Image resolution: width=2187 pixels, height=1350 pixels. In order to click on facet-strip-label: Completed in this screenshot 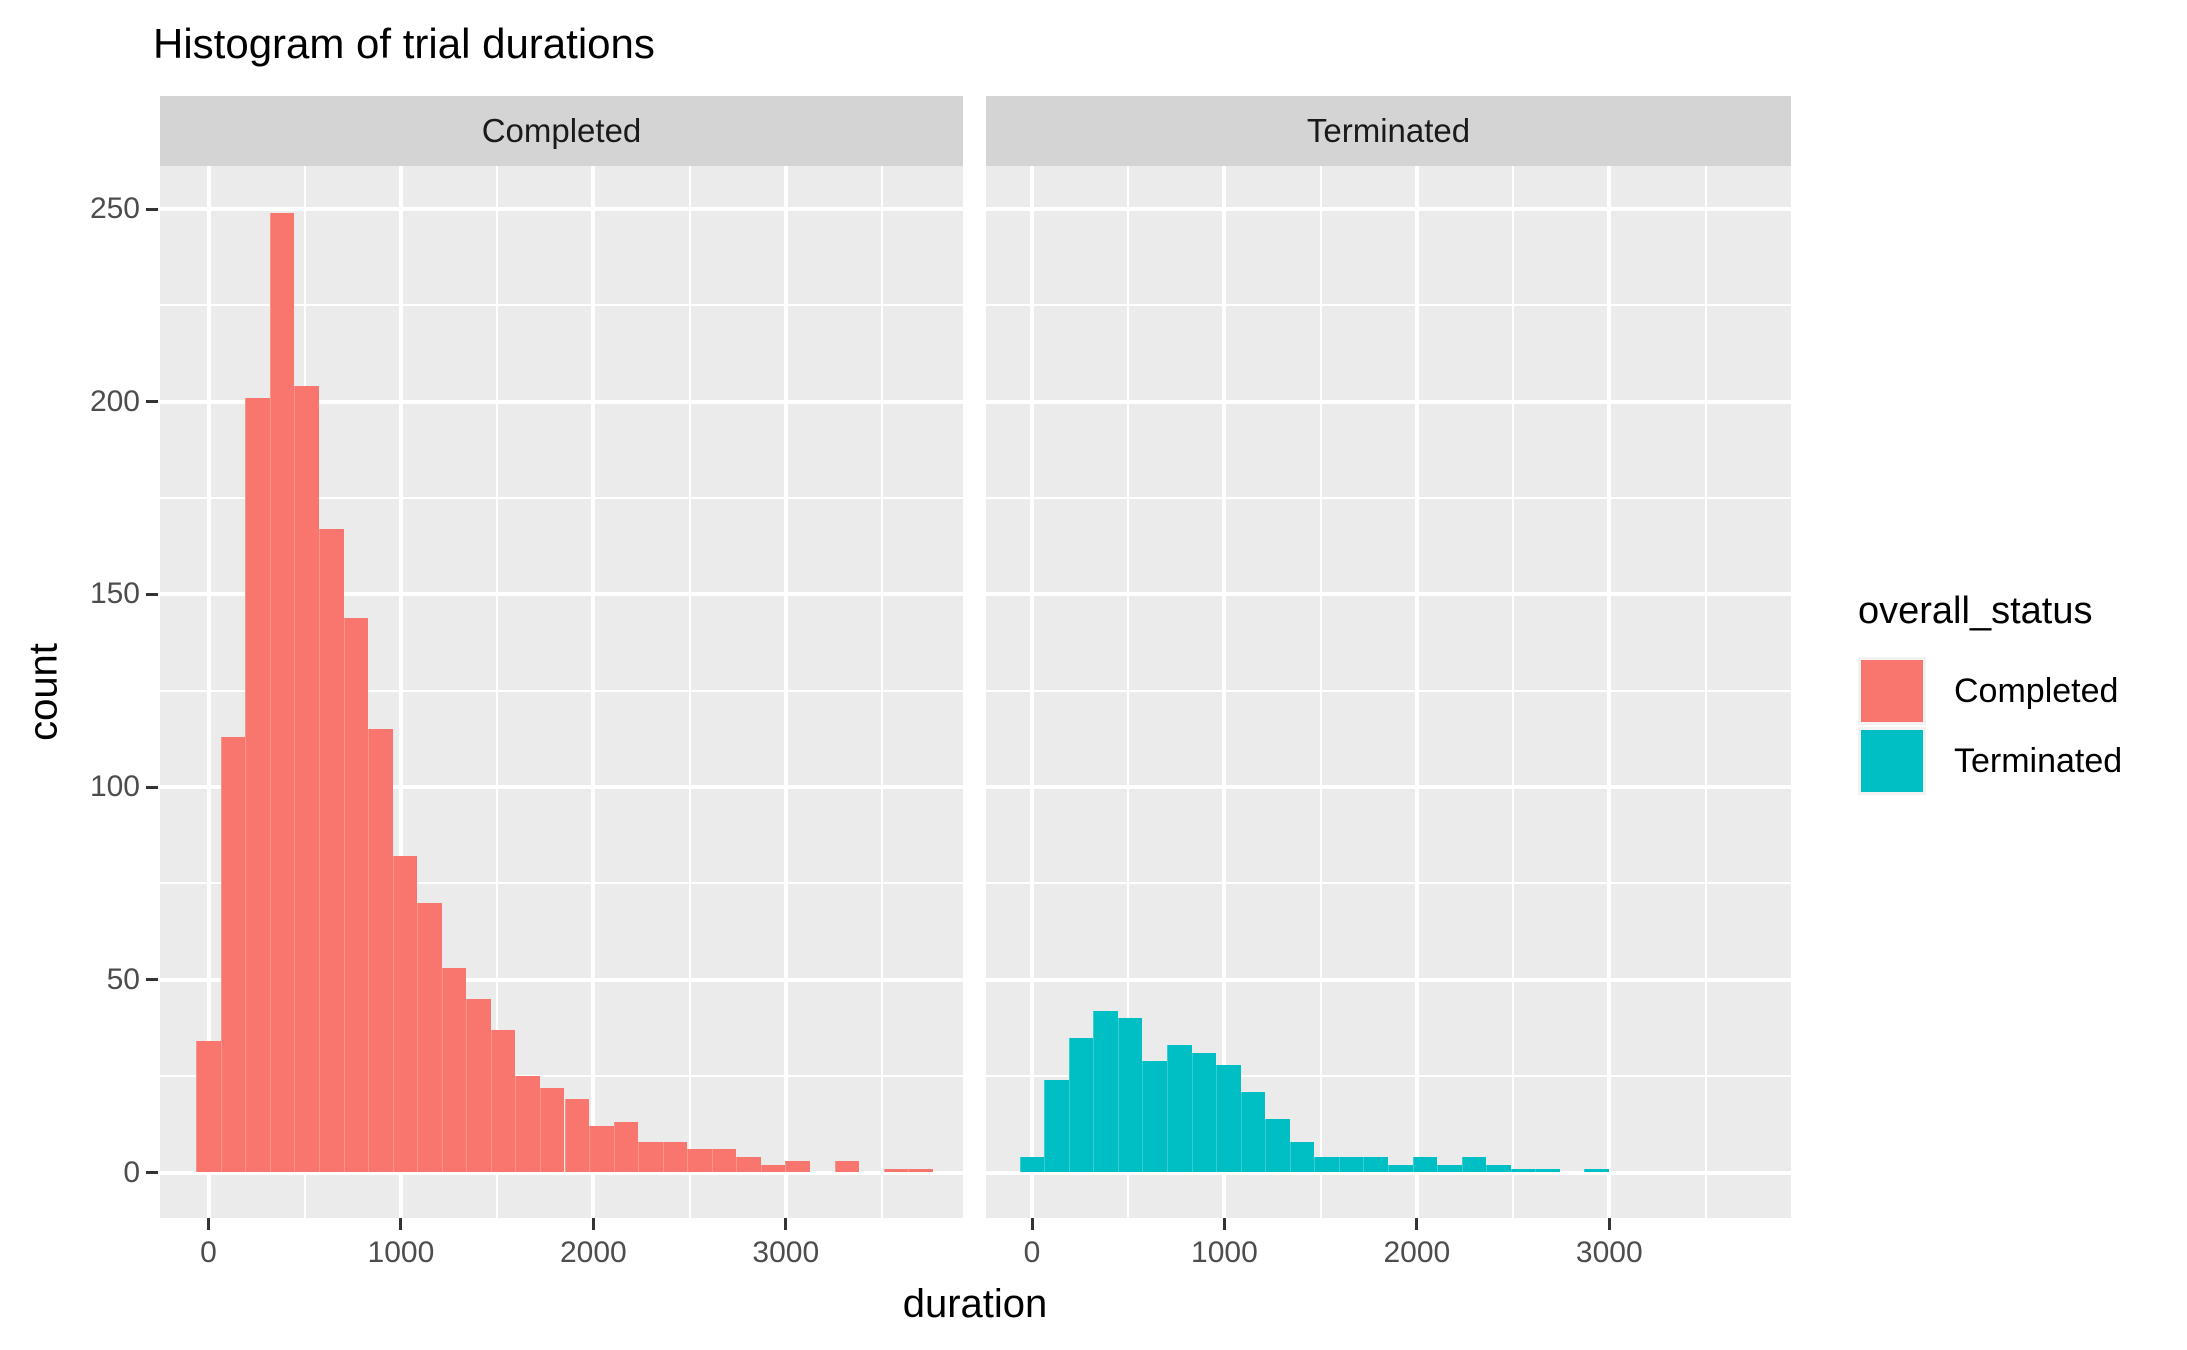, I will do `click(561, 130)`.